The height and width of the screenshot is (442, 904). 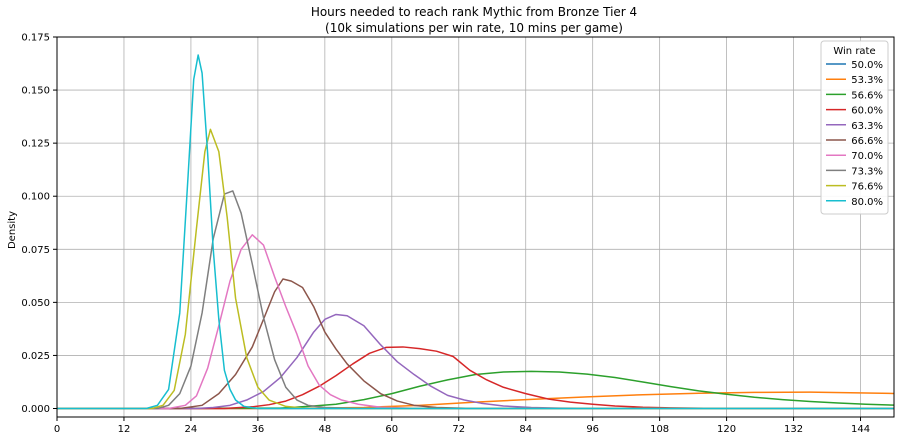 I want to click on series-line-56-6pct, so click(x=475, y=390).